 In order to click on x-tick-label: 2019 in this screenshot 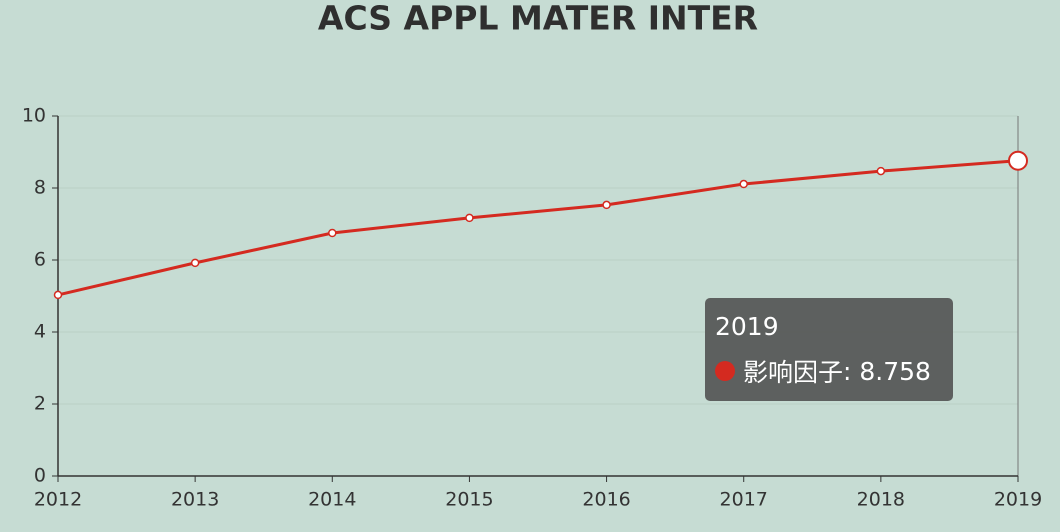, I will do `click(1018, 500)`.